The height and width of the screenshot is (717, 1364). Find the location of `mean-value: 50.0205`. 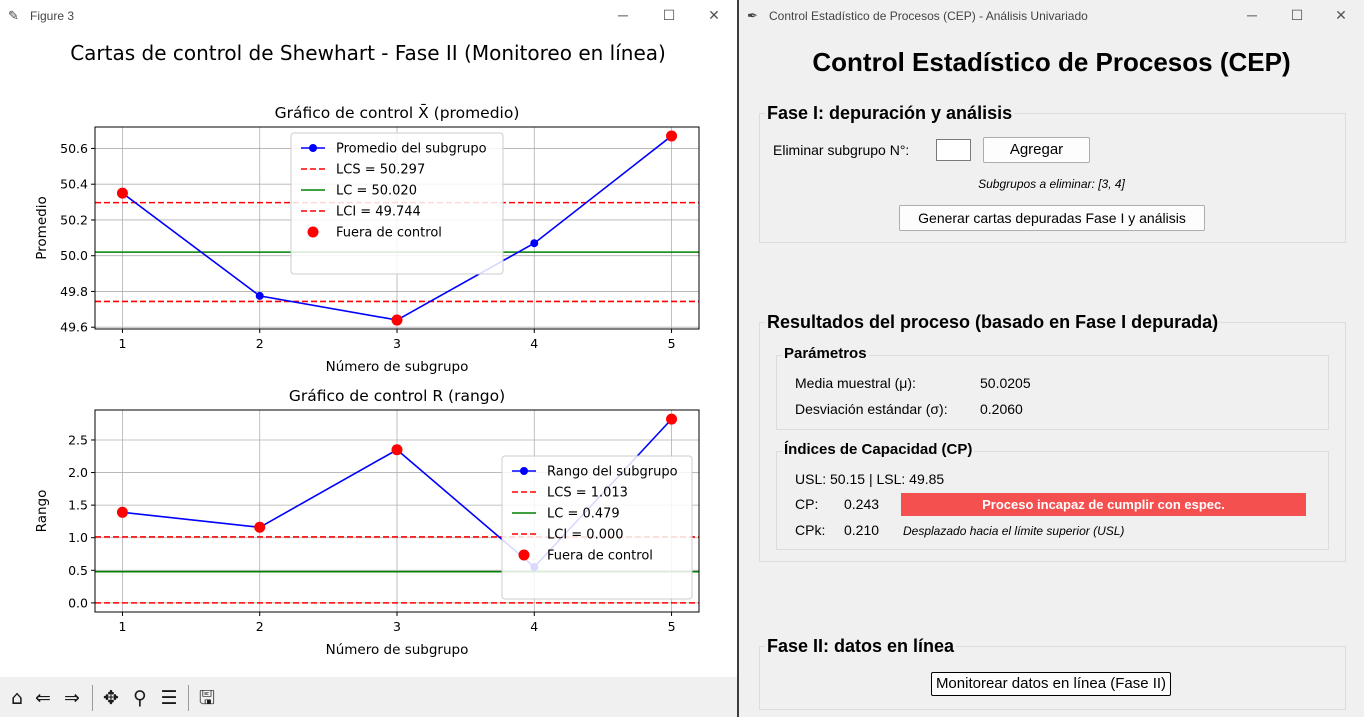

mean-value: 50.0205 is located at coordinates (1005, 383).